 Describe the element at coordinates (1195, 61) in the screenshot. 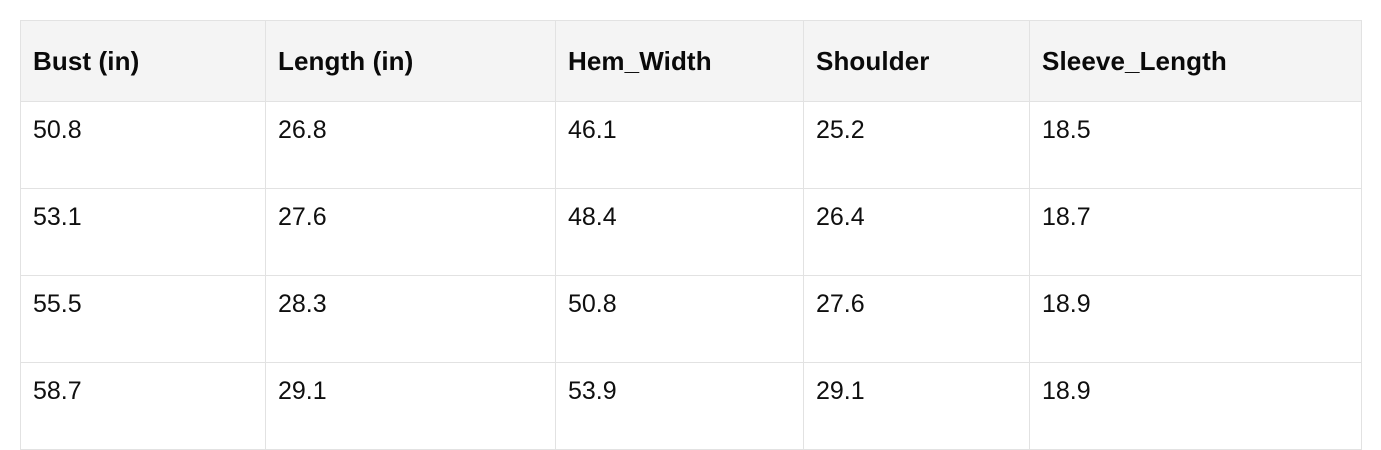

I see `column-header-sleeve-length: Sleeve_Length` at that location.